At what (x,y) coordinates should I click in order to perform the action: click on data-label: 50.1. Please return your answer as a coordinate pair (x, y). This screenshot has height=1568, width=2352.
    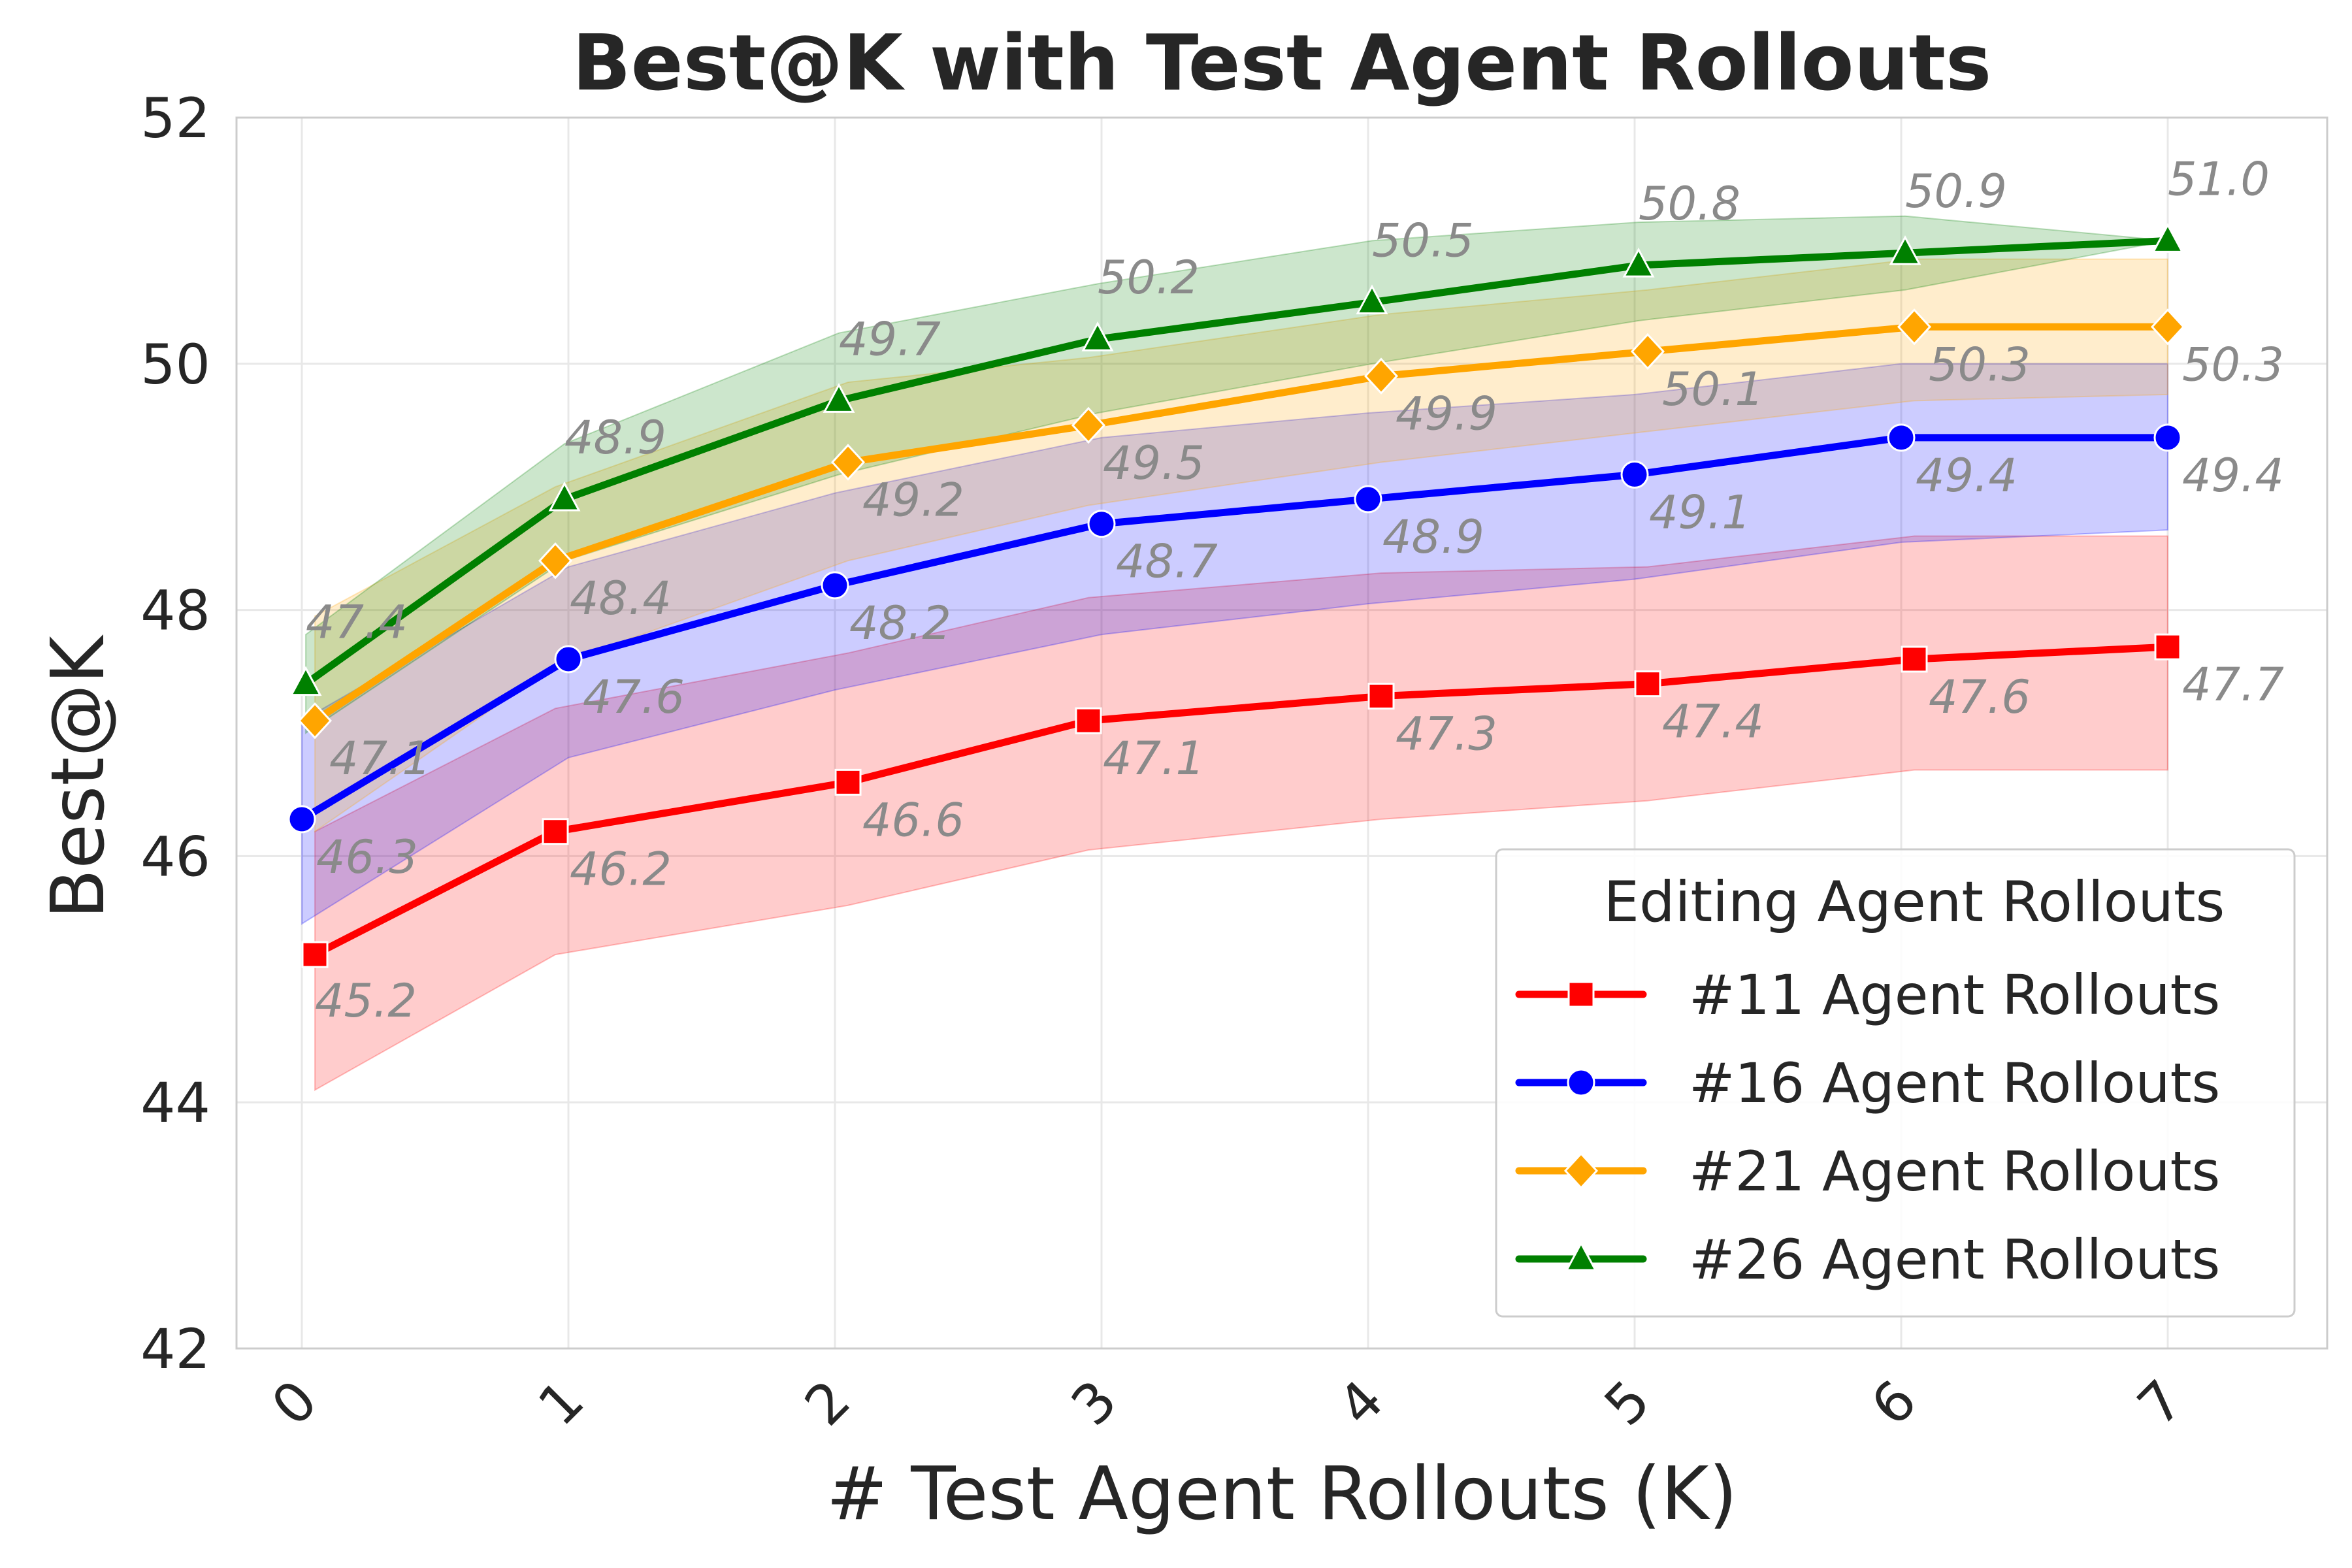
    Looking at the image, I should click on (1713, 389).